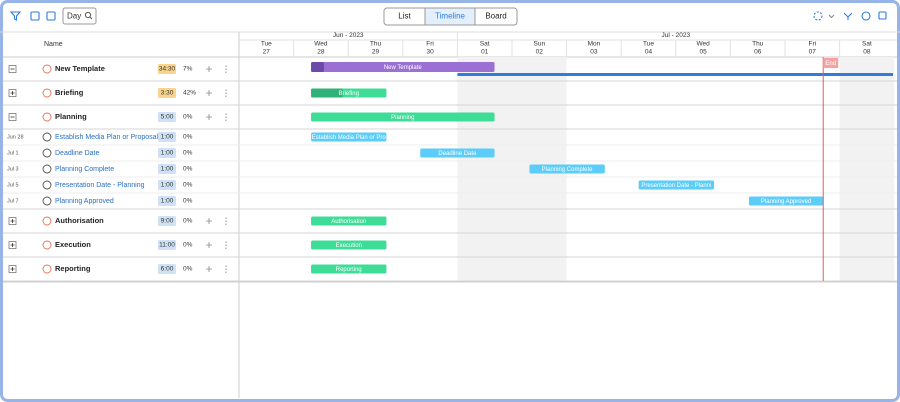  What do you see at coordinates (84, 169) in the screenshot?
I see `task-name: Planning Complete` at bounding box center [84, 169].